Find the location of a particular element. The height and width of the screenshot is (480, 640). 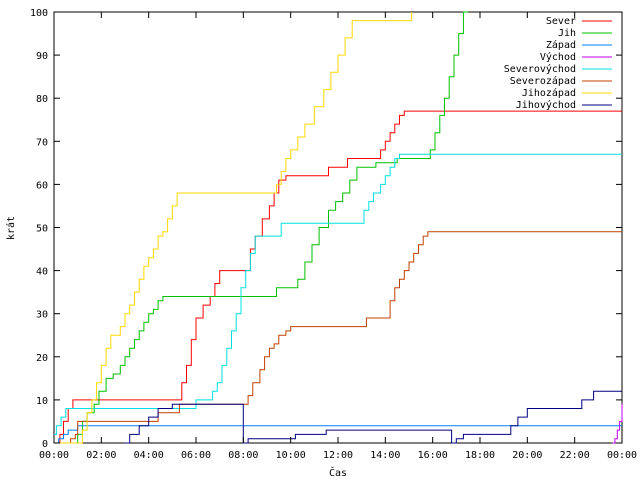

y-tick-label: 50 is located at coordinates (42, 229).